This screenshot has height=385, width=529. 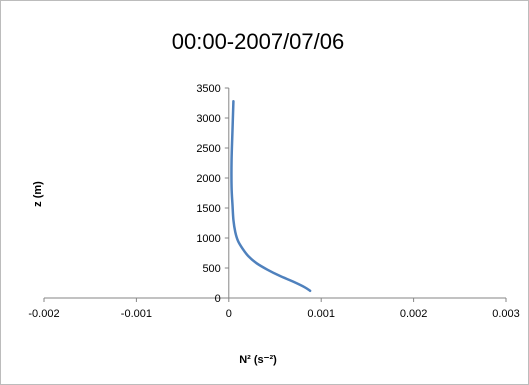 What do you see at coordinates (258, 360) in the screenshot?
I see `x-axis-title: N² (s⁻²)` at bounding box center [258, 360].